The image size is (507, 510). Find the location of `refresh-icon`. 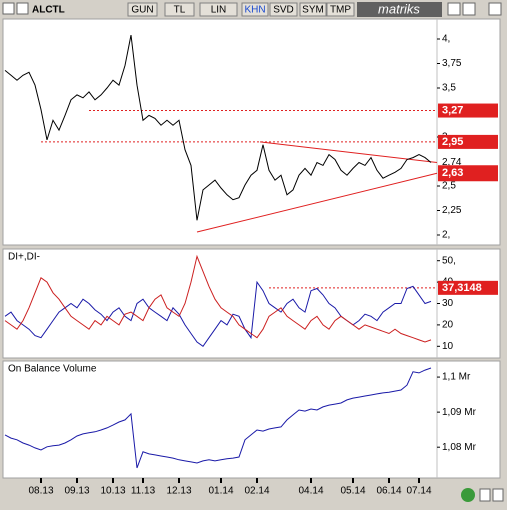

refresh-icon is located at coordinates (468, 495).